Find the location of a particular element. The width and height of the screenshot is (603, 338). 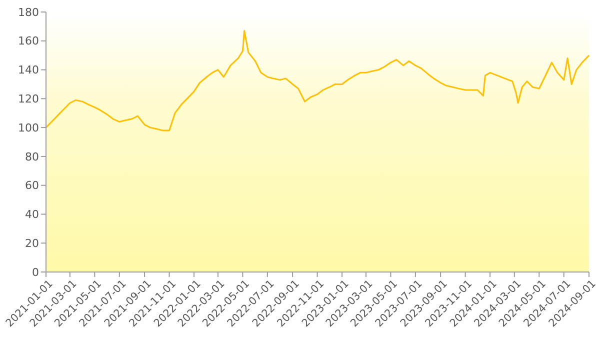

y-tick-label: 120 is located at coordinates (28, 99).